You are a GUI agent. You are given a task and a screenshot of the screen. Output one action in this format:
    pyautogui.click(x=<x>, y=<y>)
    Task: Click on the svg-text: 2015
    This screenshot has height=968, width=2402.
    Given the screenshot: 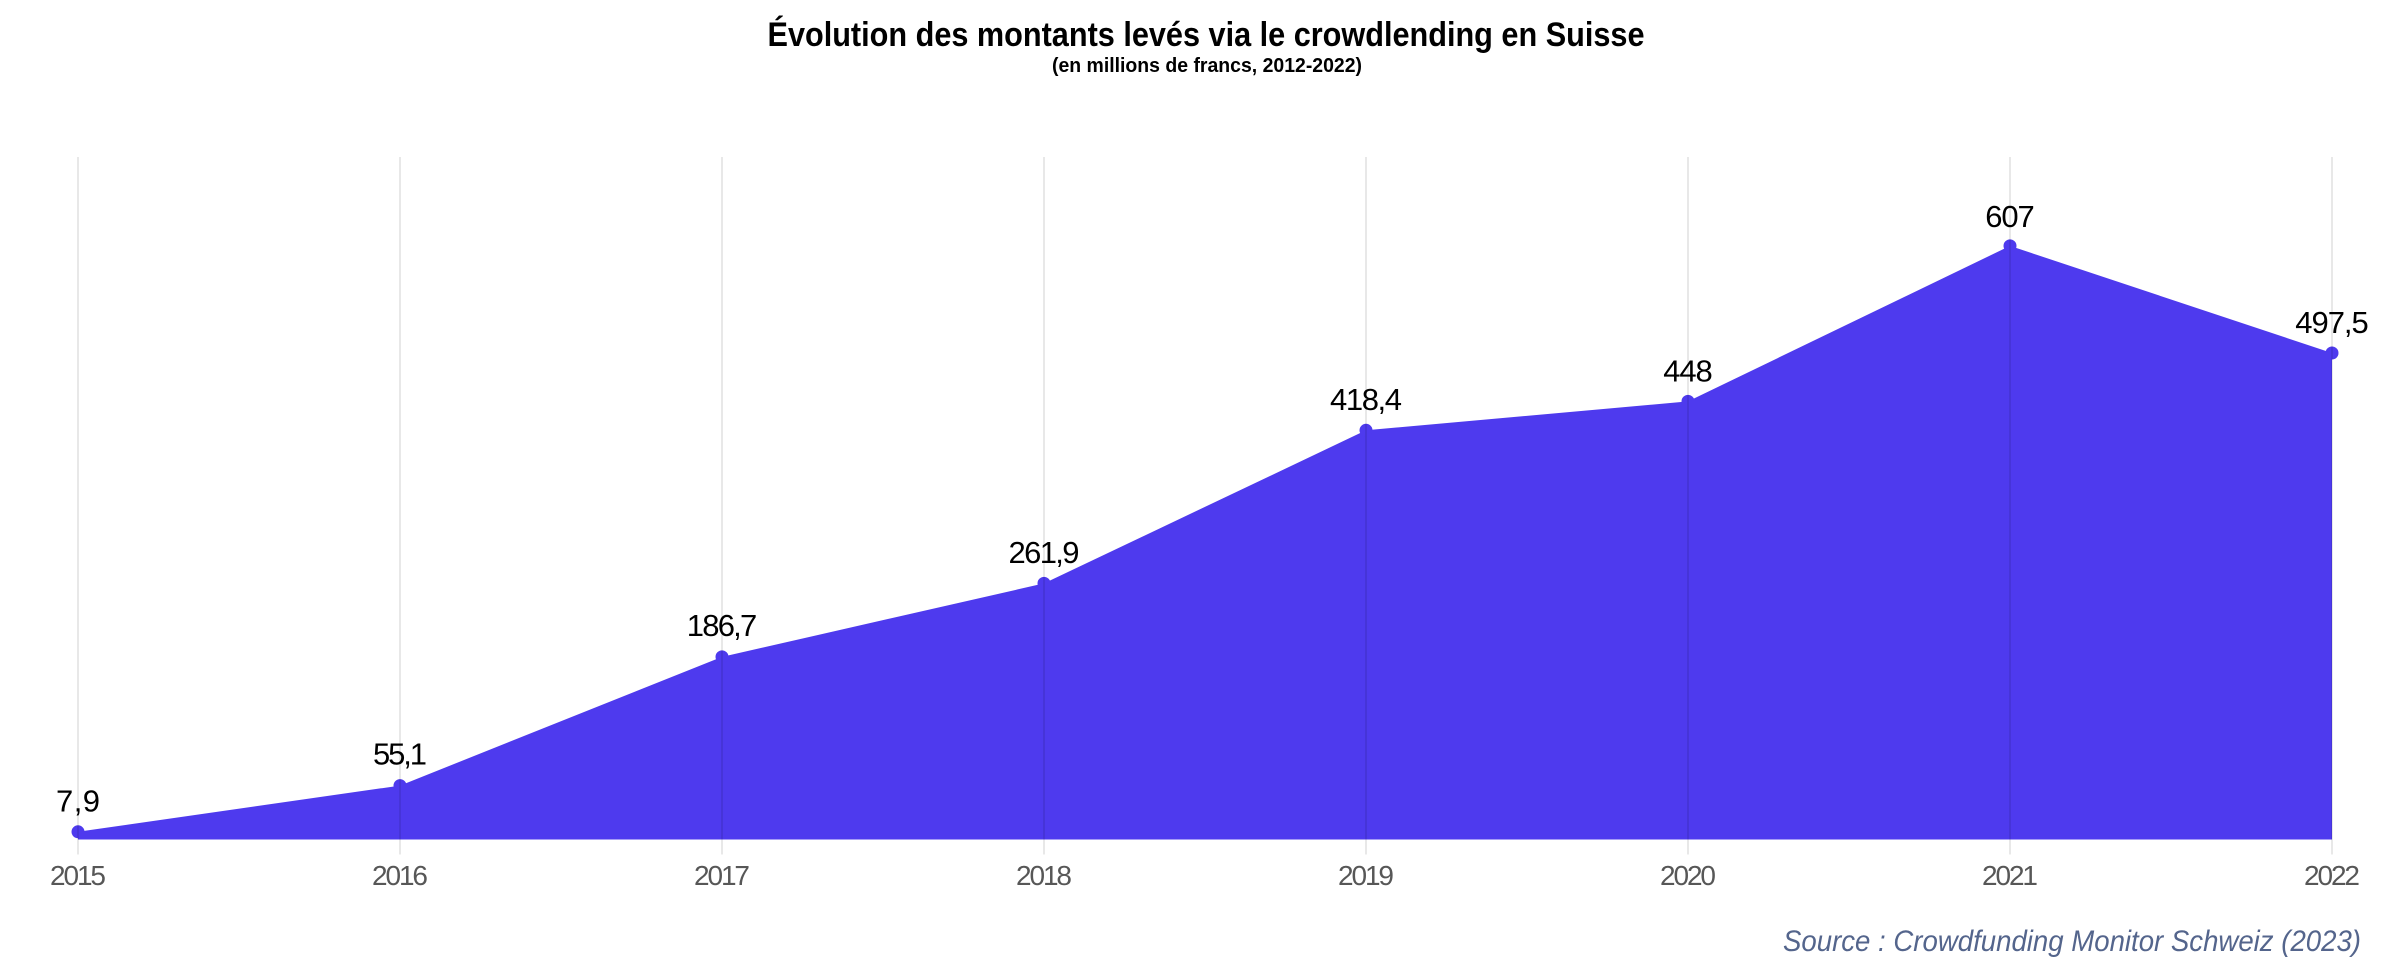 What is the action you would take?
    pyautogui.click(x=78, y=875)
    